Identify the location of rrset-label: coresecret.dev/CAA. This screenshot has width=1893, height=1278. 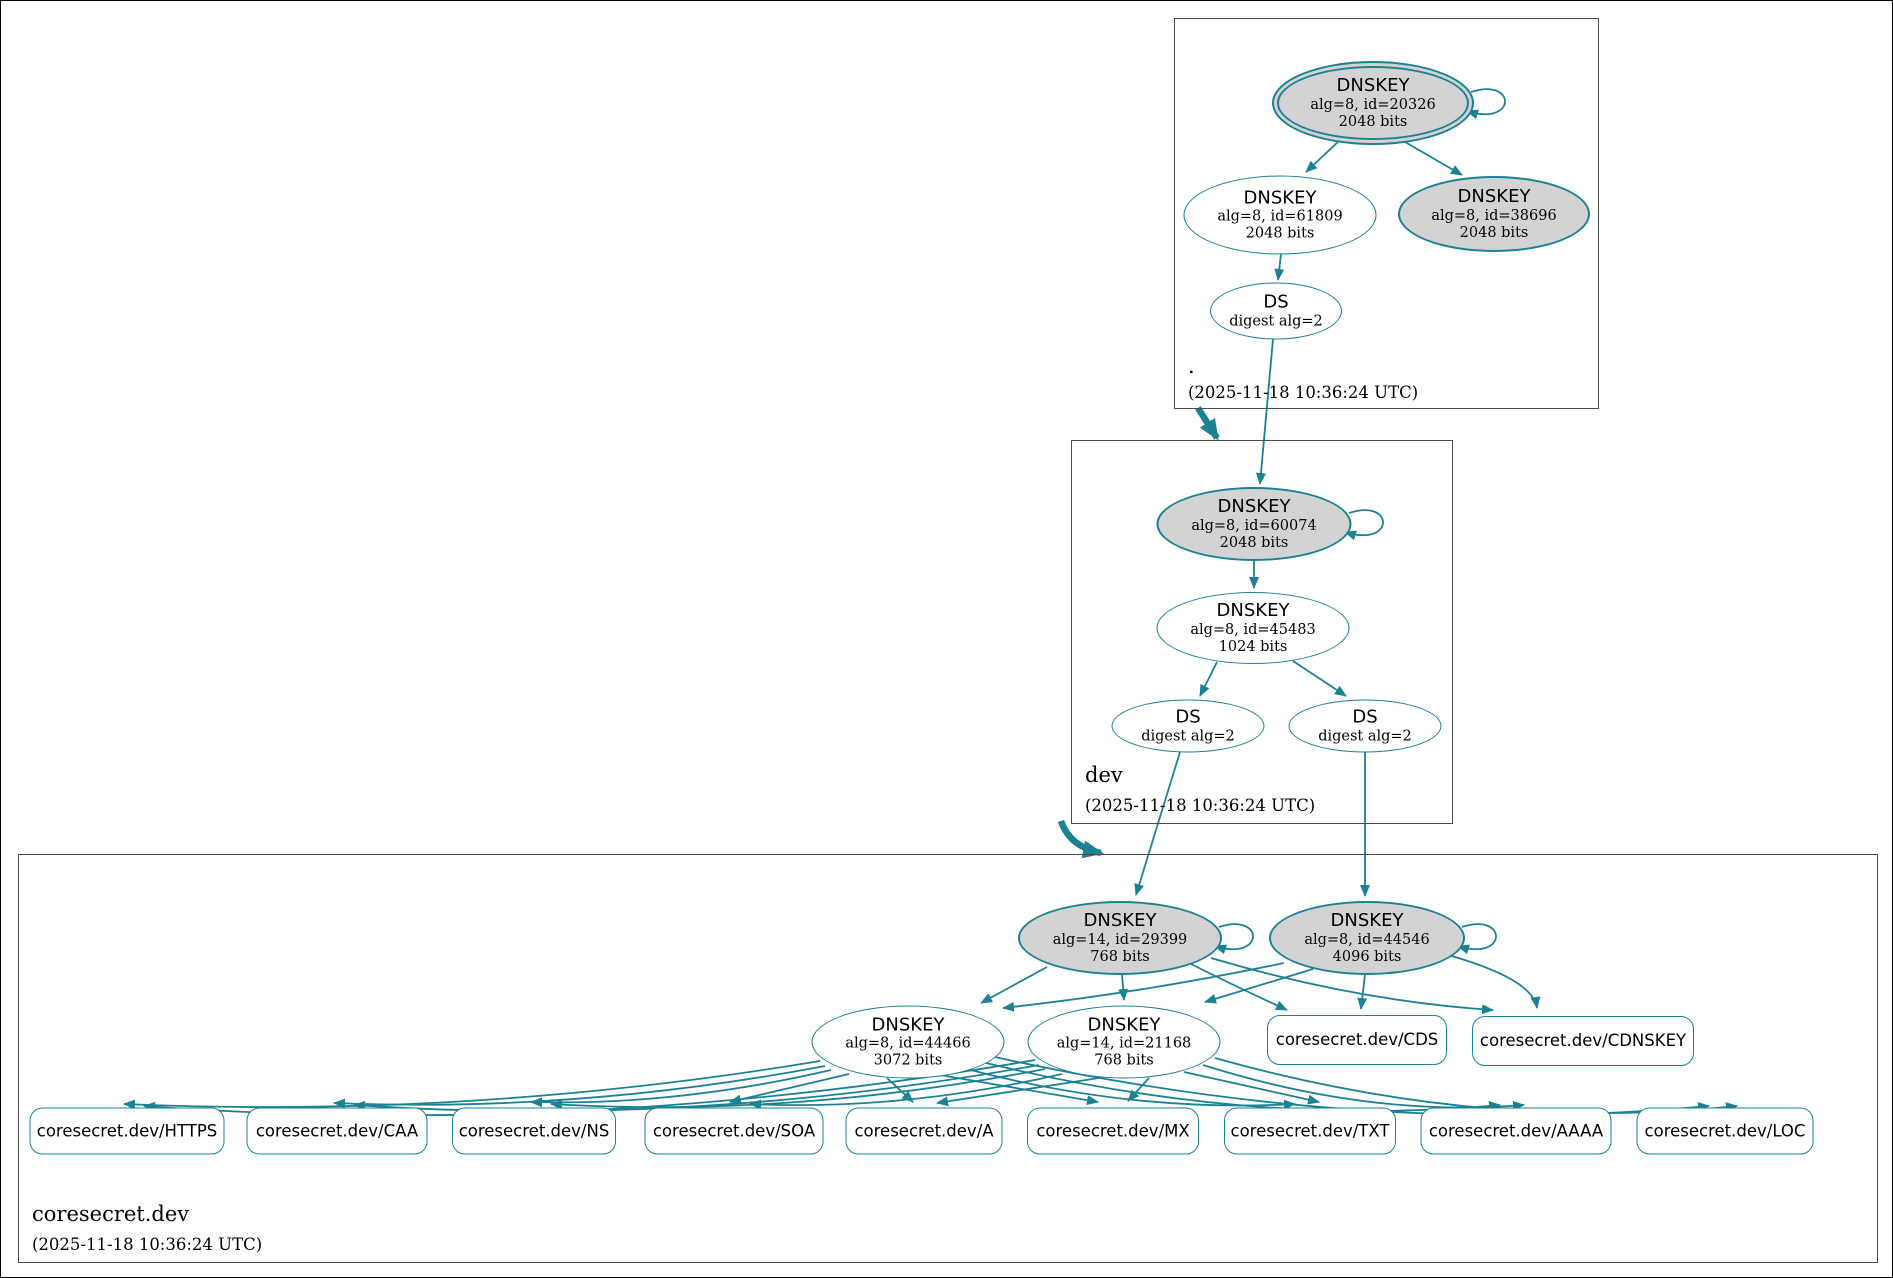
(337, 1131).